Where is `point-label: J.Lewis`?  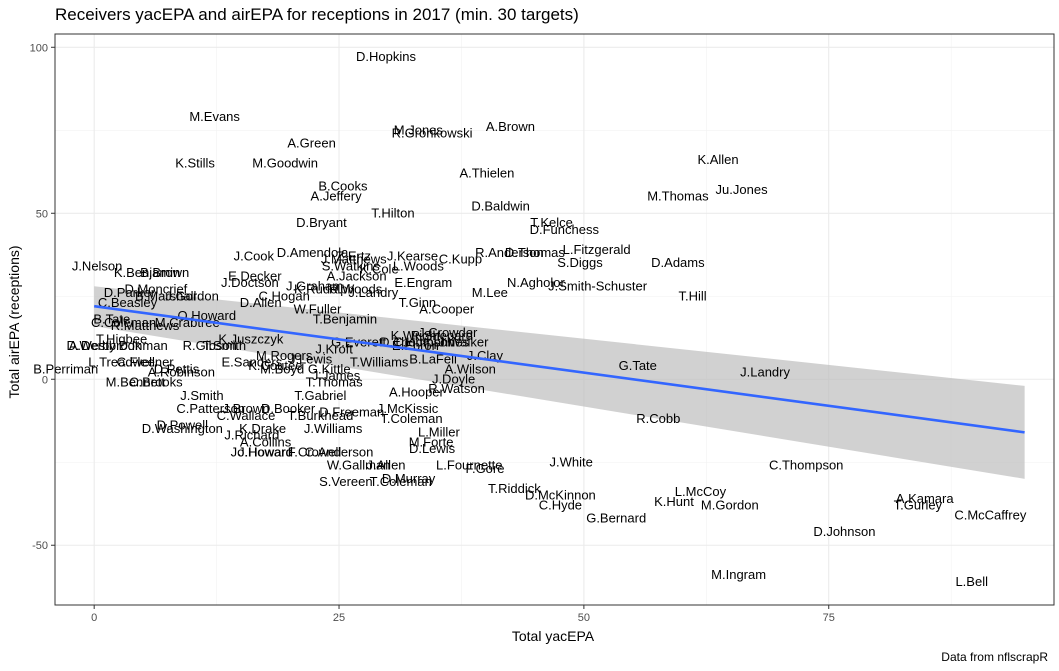 point-label: J.Lewis is located at coordinates (311, 358).